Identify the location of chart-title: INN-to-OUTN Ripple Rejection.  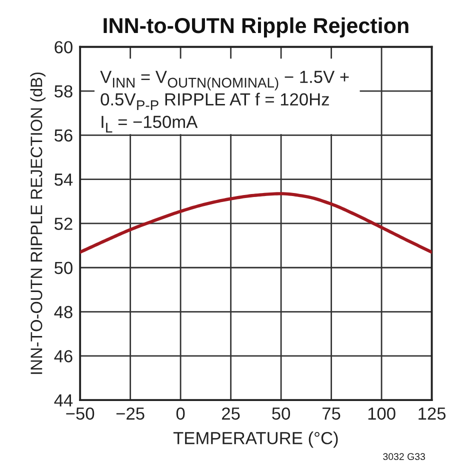
(256, 27).